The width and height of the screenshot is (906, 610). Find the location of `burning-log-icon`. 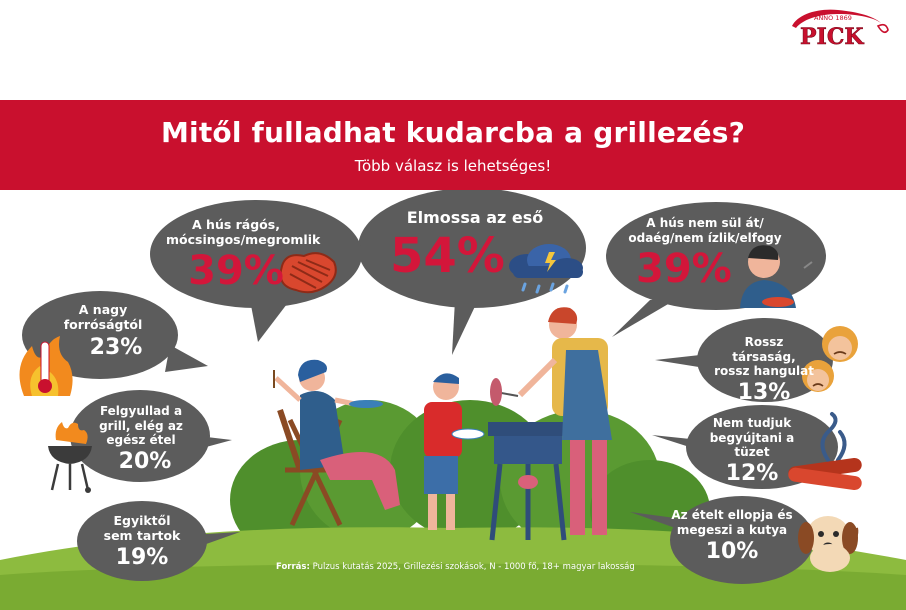

burning-log-icon is located at coordinates (825, 451).